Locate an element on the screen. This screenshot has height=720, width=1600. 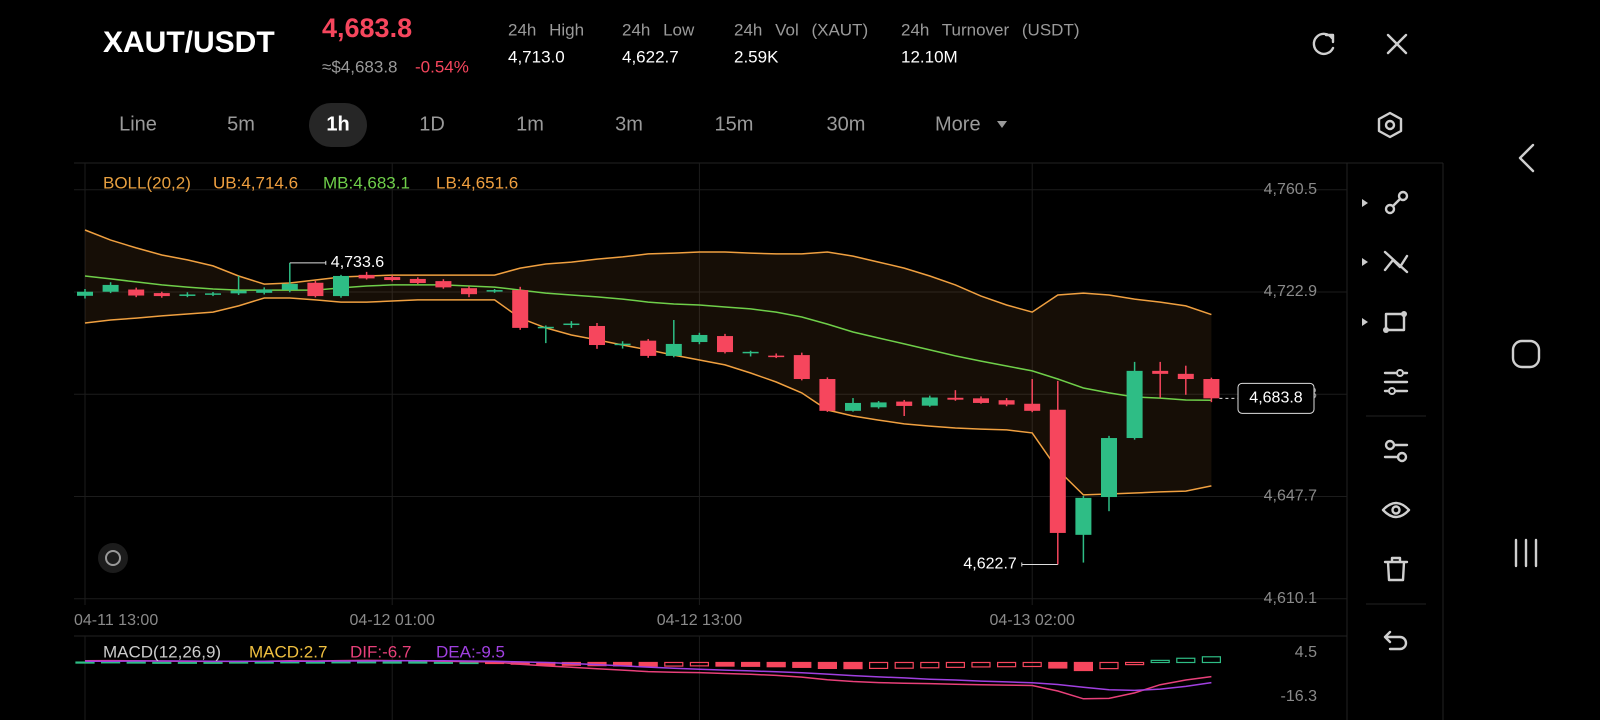
legend-entry: MB:4,683.1 is located at coordinates (366, 182).